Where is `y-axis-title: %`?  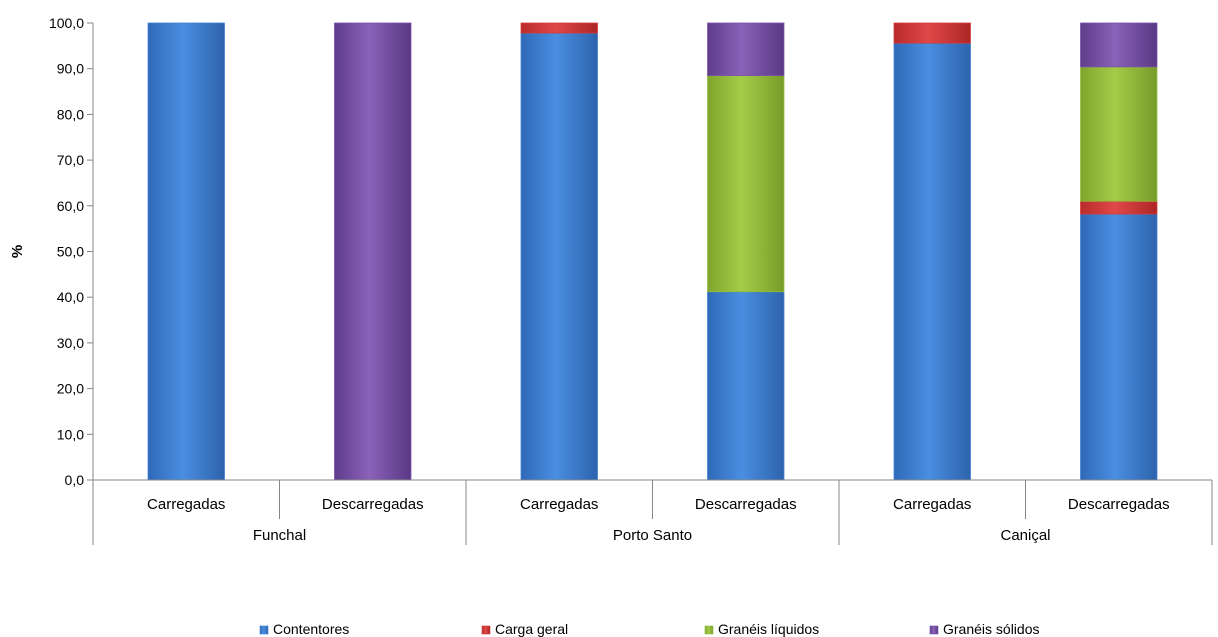 y-axis-title: % is located at coordinates (17, 251).